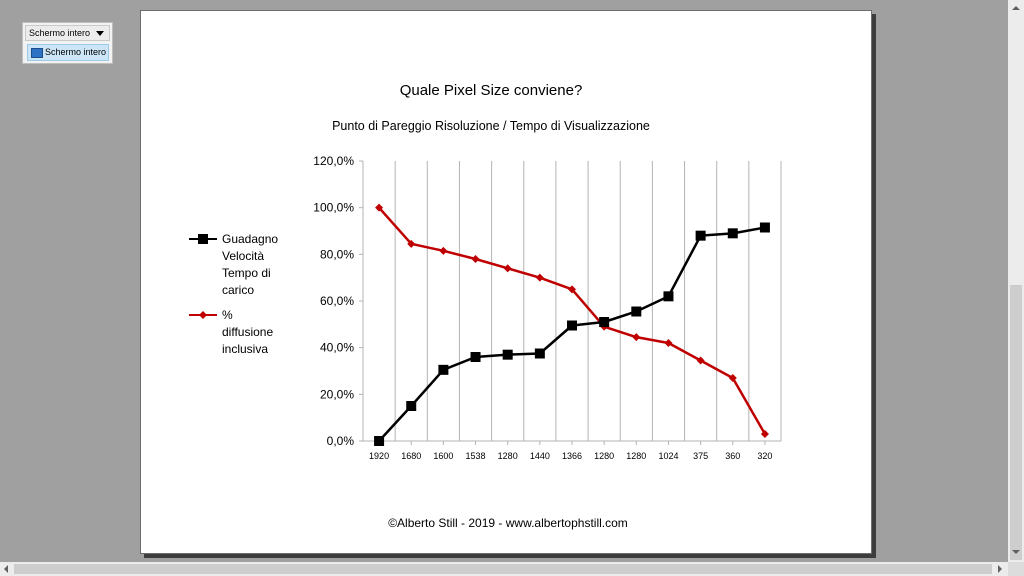 The width and height of the screenshot is (1024, 576). I want to click on y-tick-label: 80,0%, so click(337, 254).